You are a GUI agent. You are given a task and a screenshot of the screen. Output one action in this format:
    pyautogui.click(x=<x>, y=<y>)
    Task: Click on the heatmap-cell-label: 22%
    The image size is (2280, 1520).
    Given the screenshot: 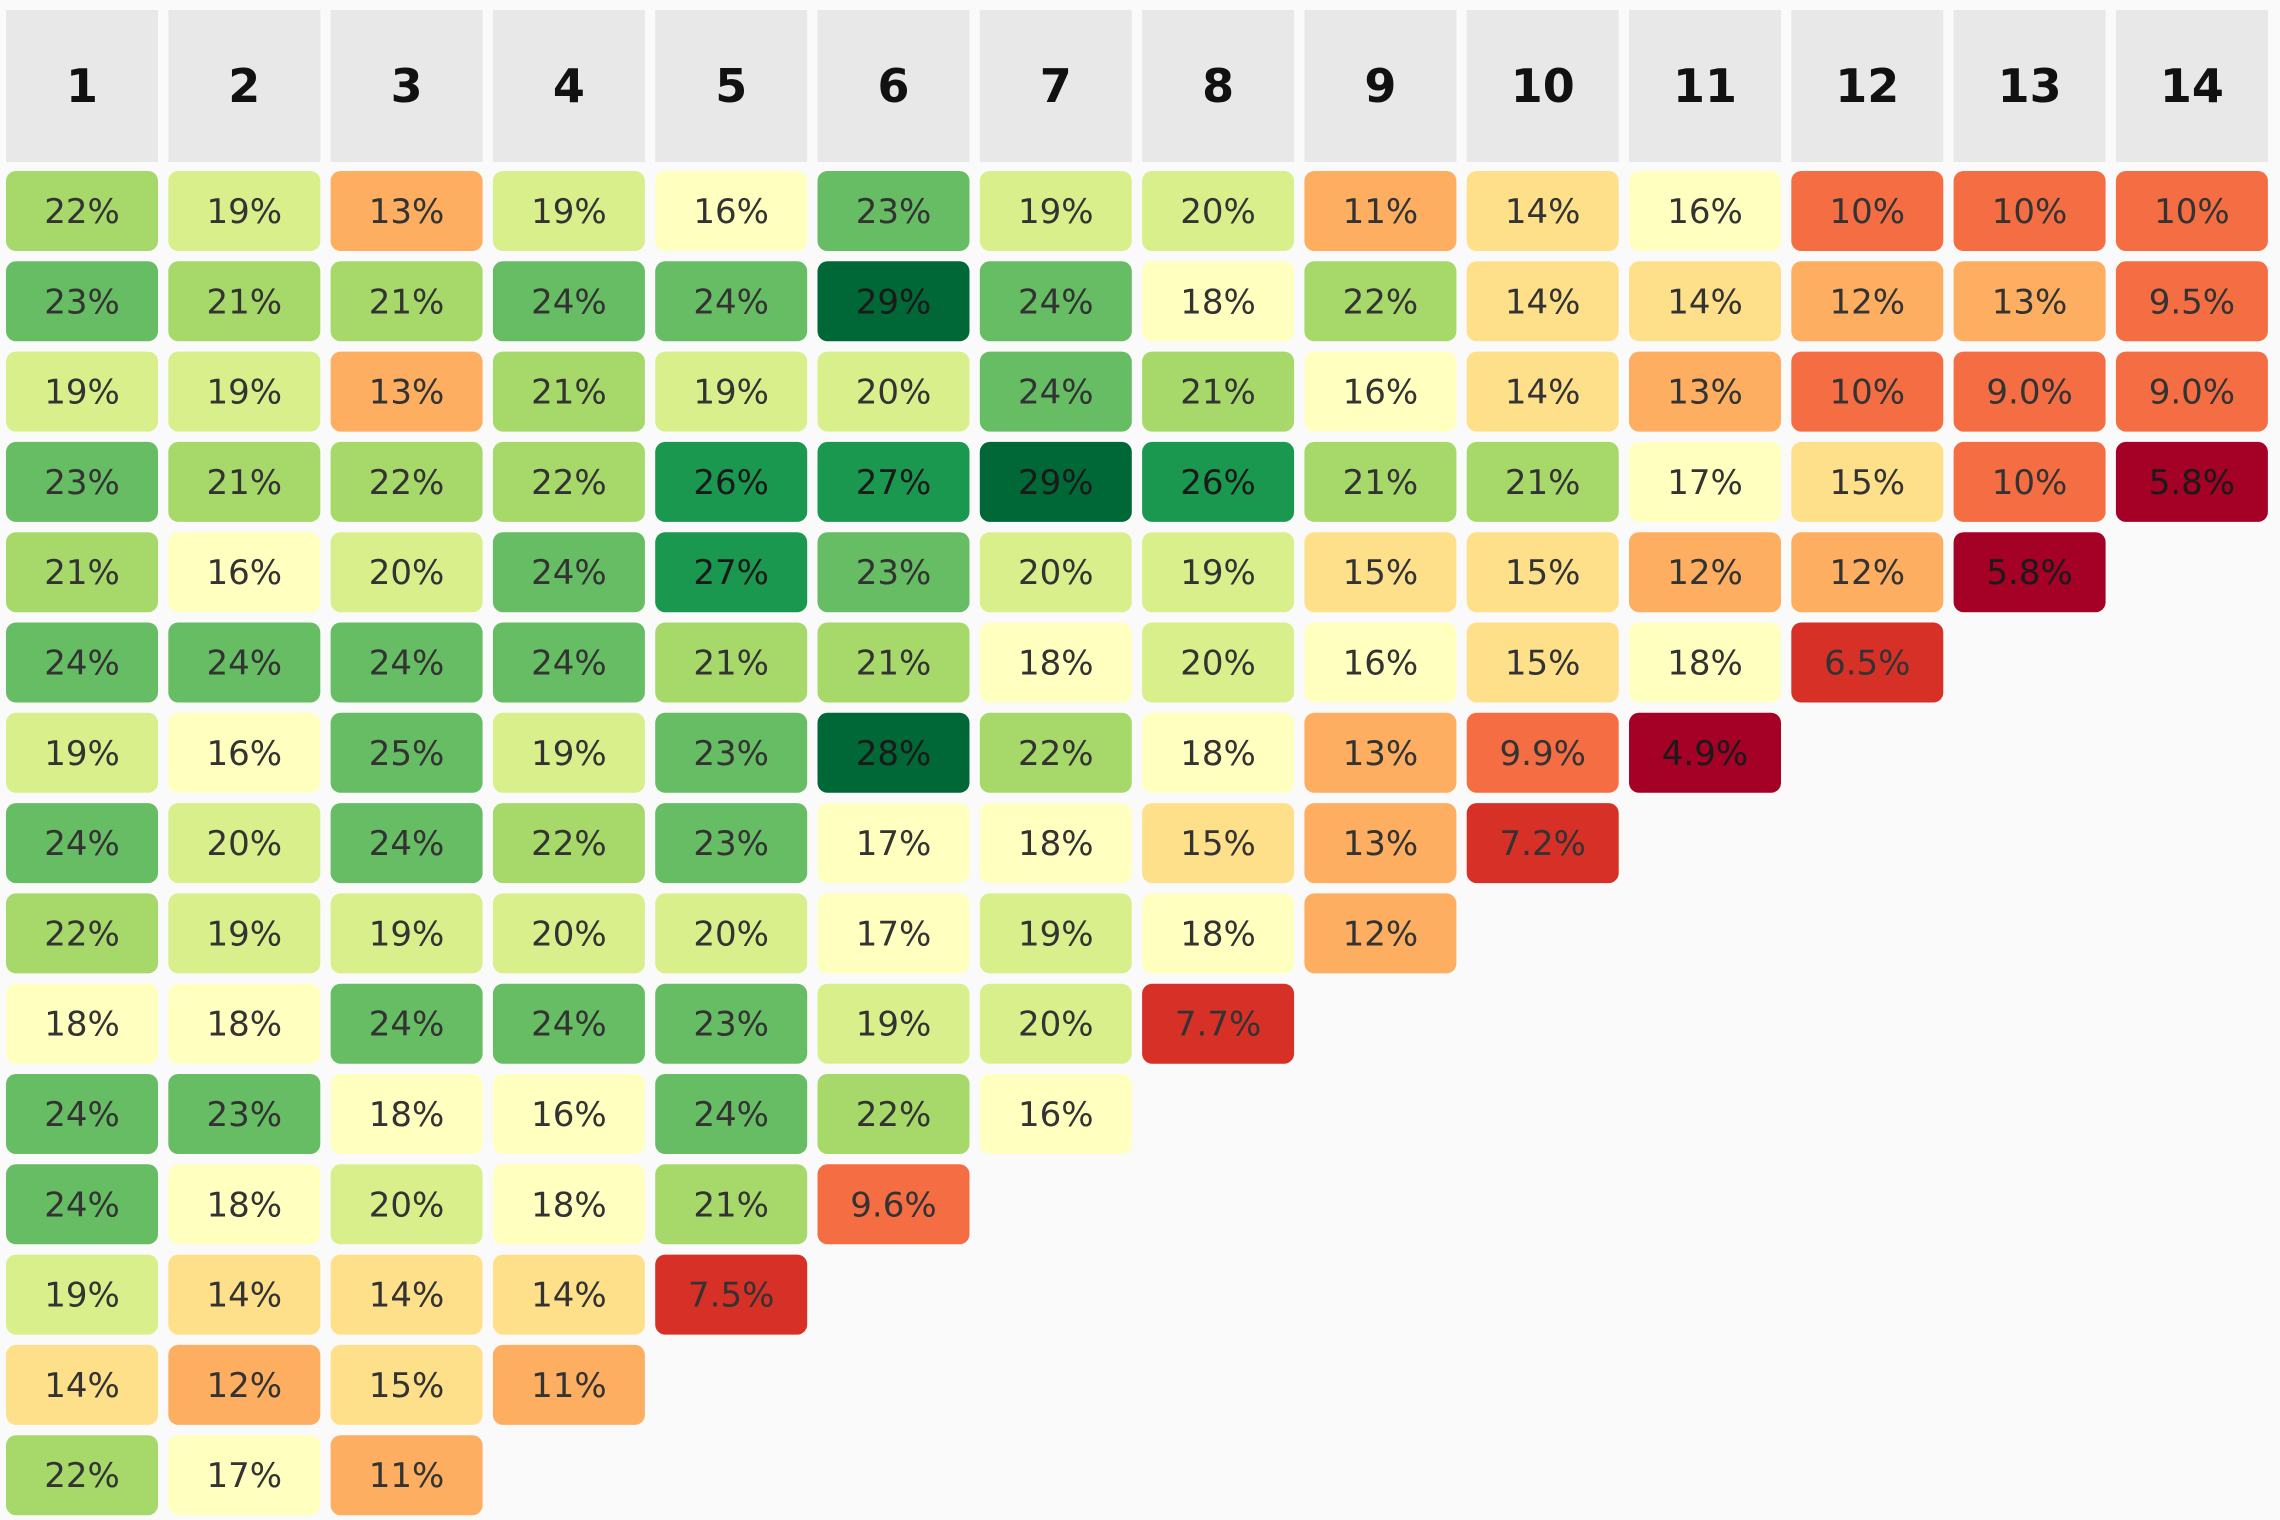 What is the action you would take?
    pyautogui.click(x=82, y=212)
    